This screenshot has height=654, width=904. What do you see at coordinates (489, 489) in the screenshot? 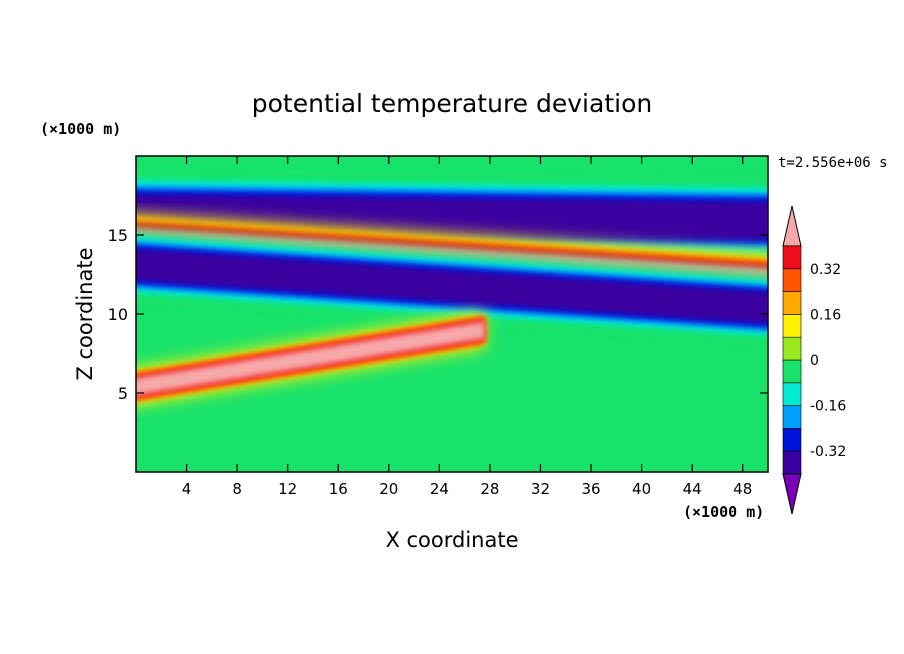
I see `x-tick-label-6: 28` at bounding box center [489, 489].